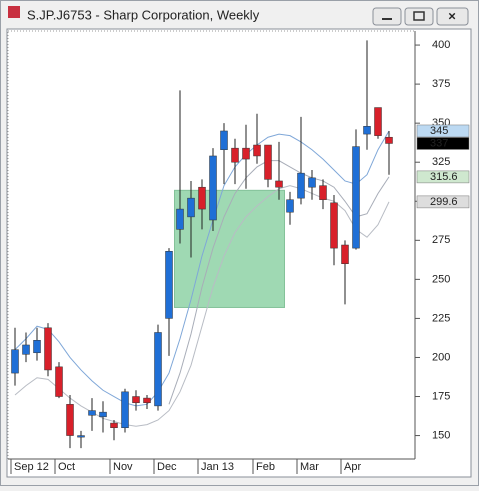  Describe the element at coordinates (123, 467) in the screenshot. I see `x-tick-label: Nov` at that location.